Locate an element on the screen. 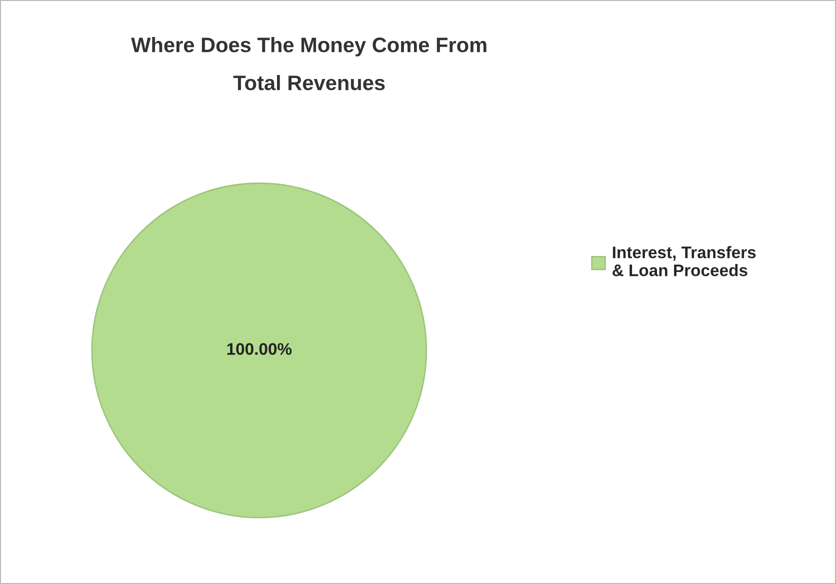  chart-subtitle: Total Revenues is located at coordinates (309, 82).